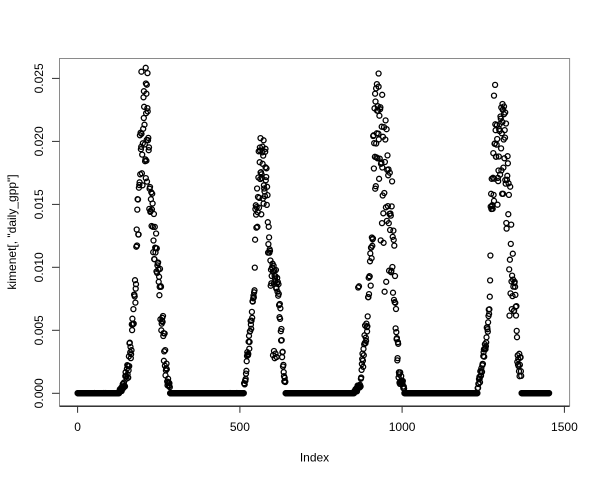  I want to click on svg-text: 0.000, so click(39, 393).